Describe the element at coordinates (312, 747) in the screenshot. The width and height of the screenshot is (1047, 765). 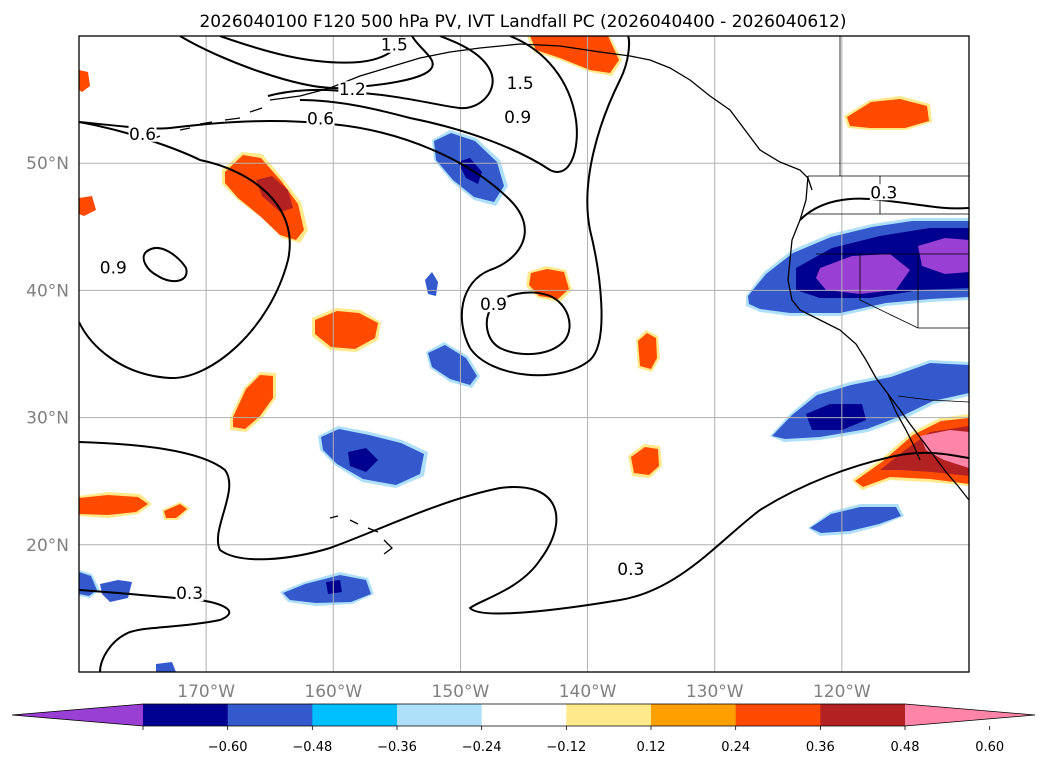
I see `colorbar-tick-label: −0.48` at that location.